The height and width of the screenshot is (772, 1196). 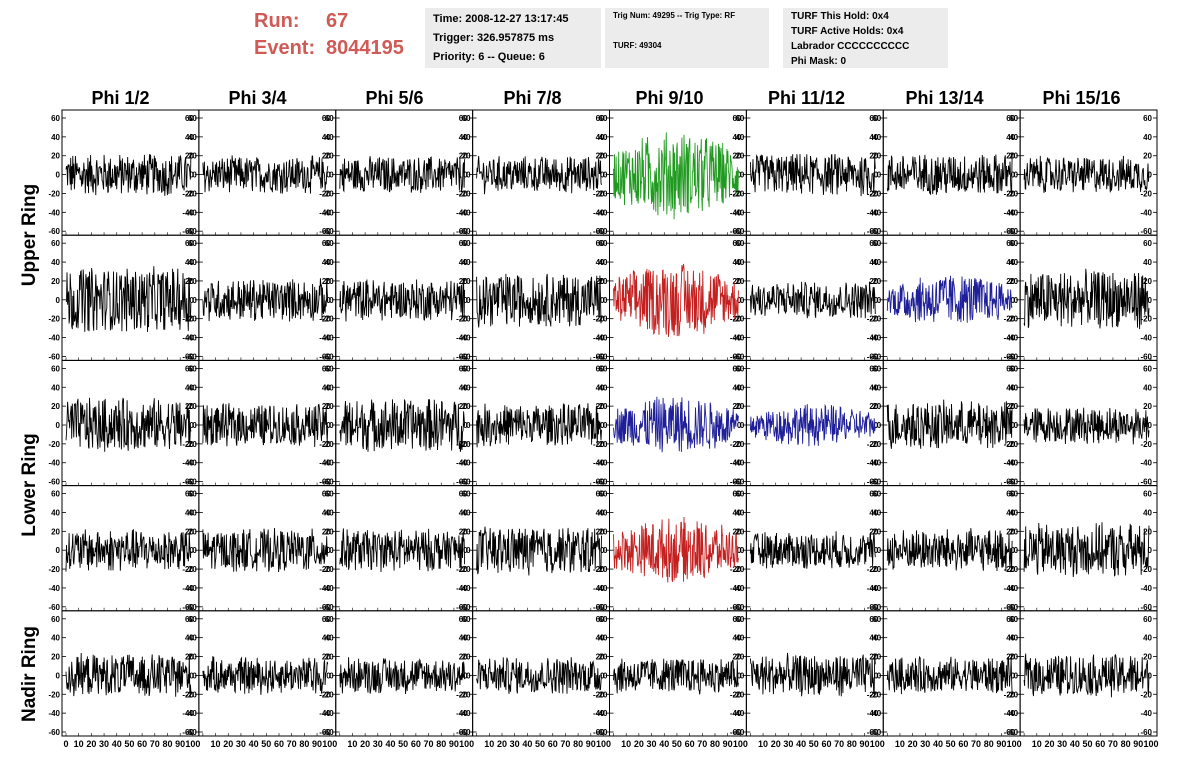 I want to click on x-tick-label: 100, so click(x=192, y=744).